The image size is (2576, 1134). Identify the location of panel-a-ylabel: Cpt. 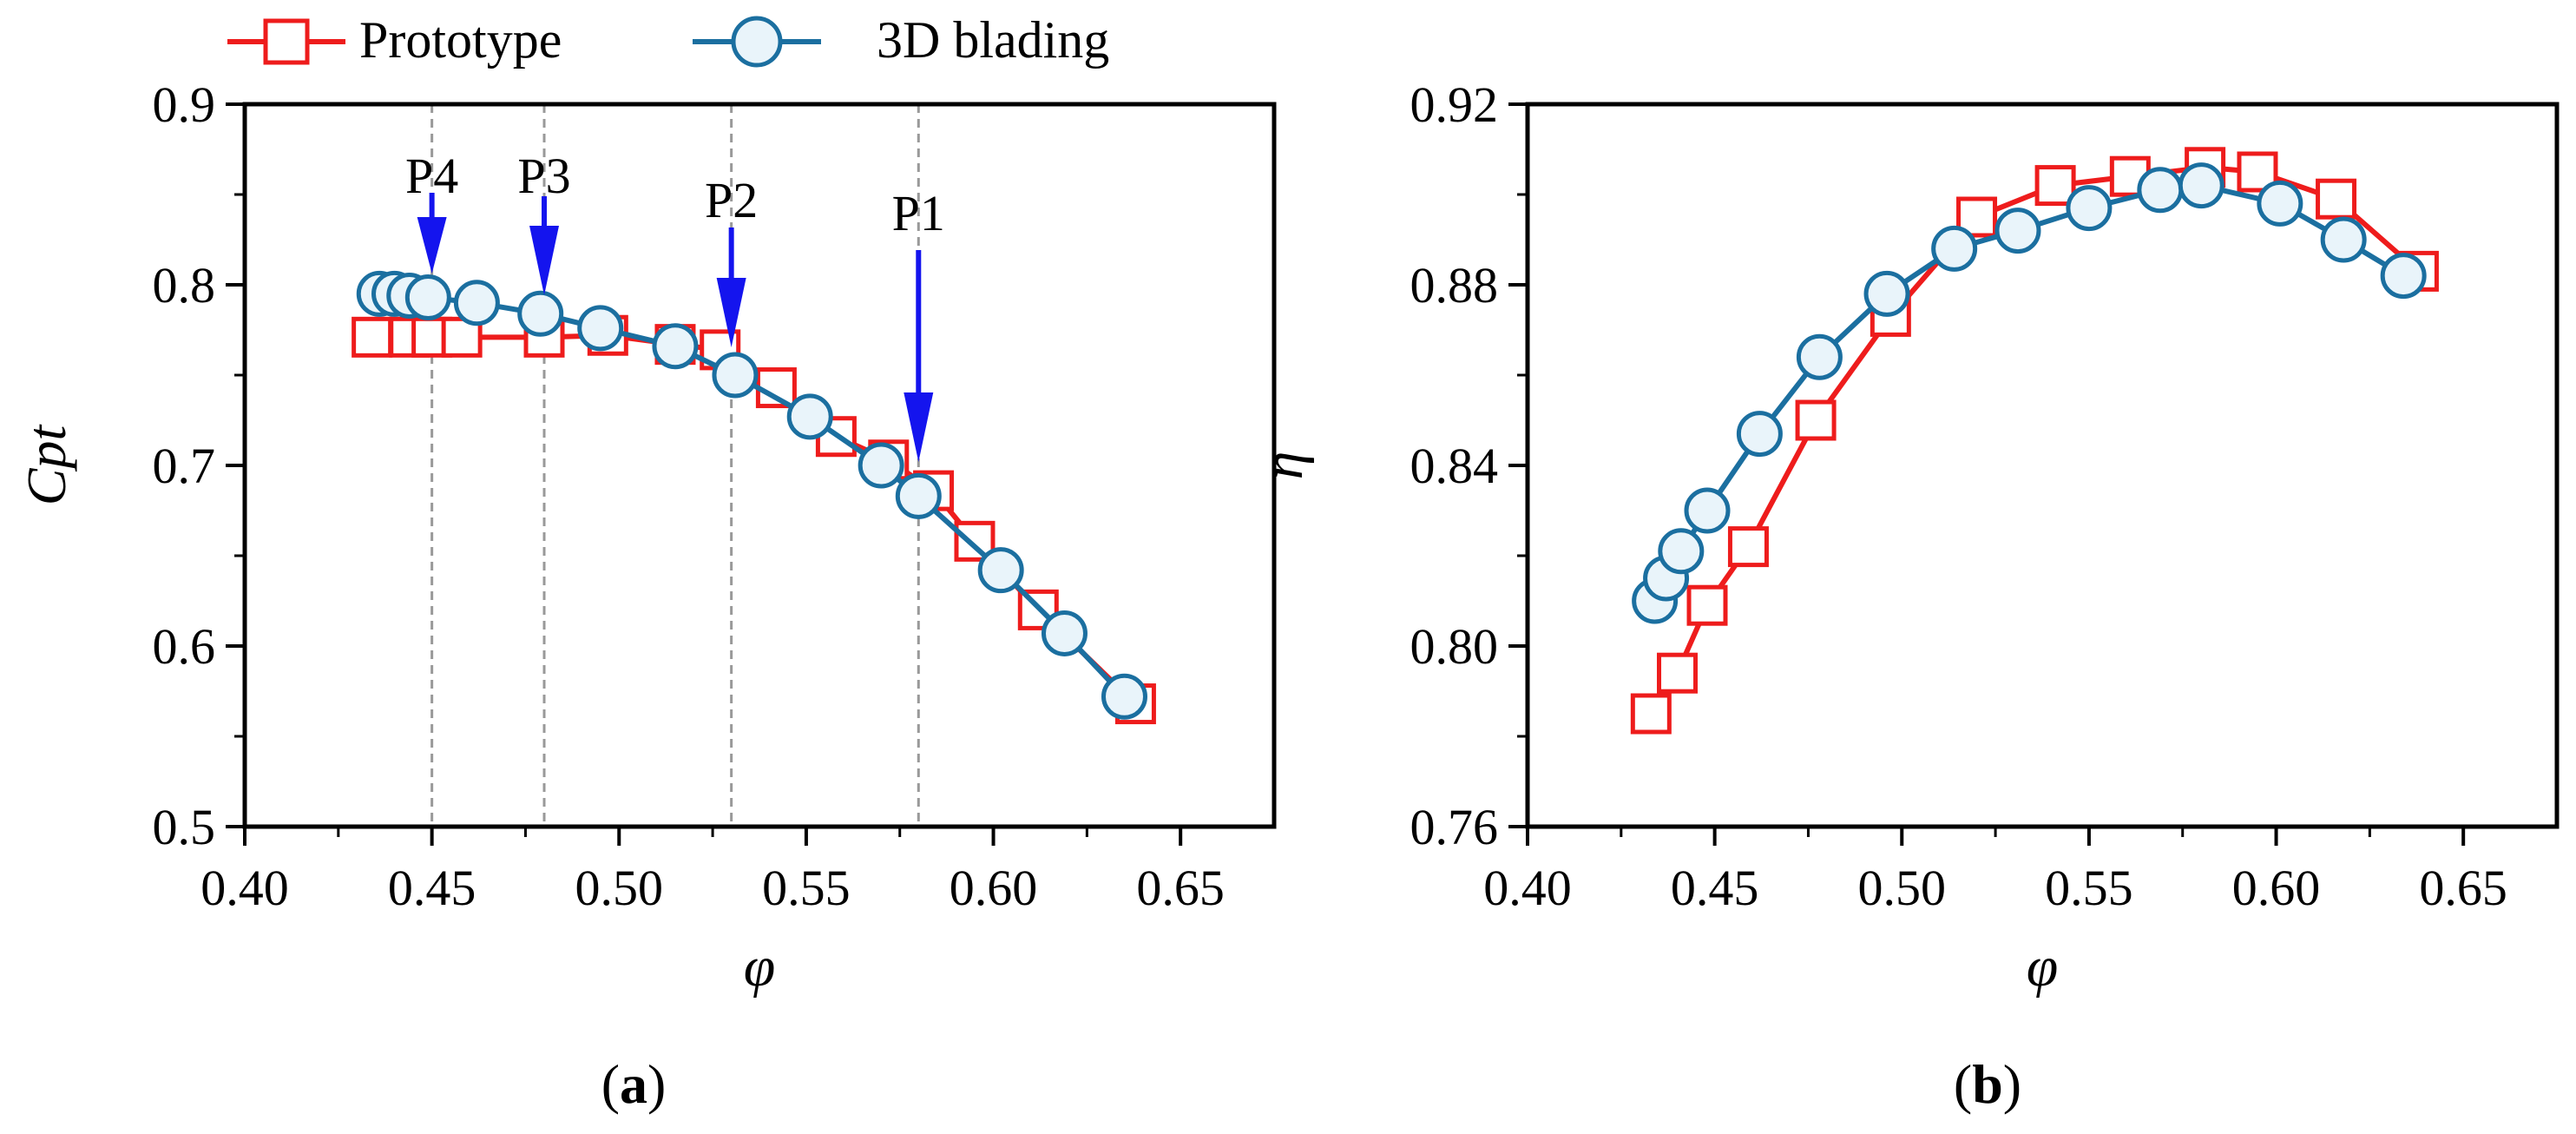
(47, 465).